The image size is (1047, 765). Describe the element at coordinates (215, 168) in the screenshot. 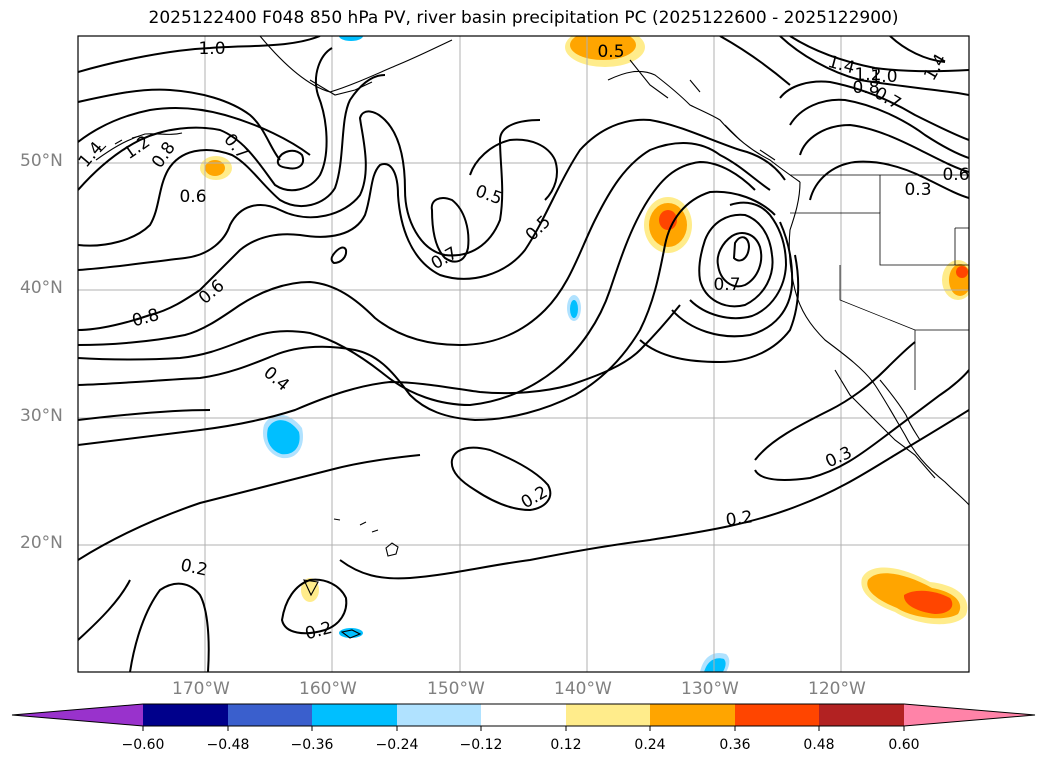

I see `precip-patch-aleutian-core` at that location.